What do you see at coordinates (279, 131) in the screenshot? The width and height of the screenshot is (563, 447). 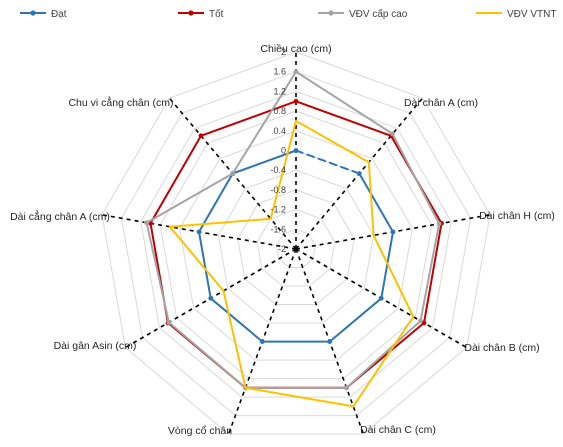 I see `tick-label: 0.4` at bounding box center [279, 131].